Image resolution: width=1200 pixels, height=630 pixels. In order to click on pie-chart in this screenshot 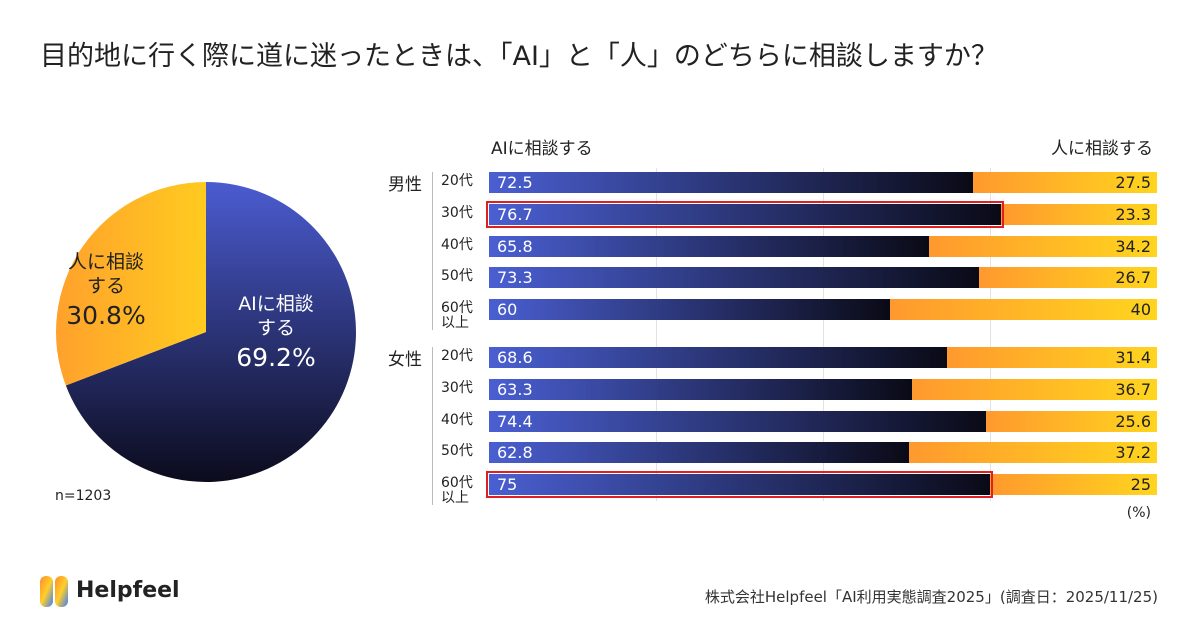, I will do `click(205, 332)`.